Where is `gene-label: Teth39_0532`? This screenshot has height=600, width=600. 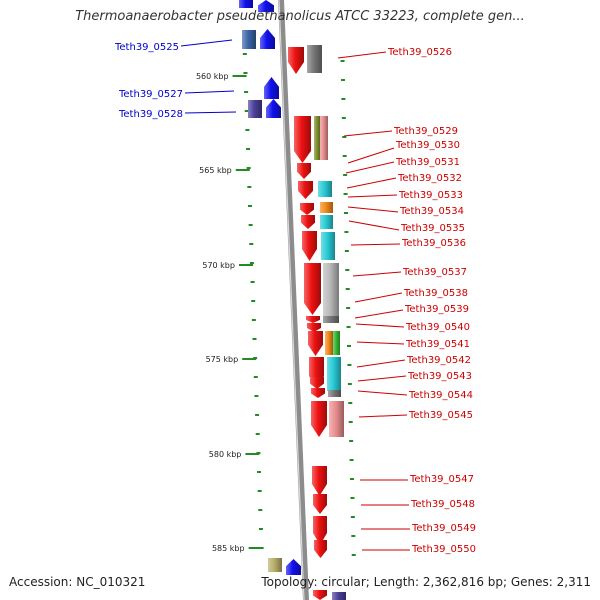
gene-label: Teth39_0532 is located at coordinates (429, 178).